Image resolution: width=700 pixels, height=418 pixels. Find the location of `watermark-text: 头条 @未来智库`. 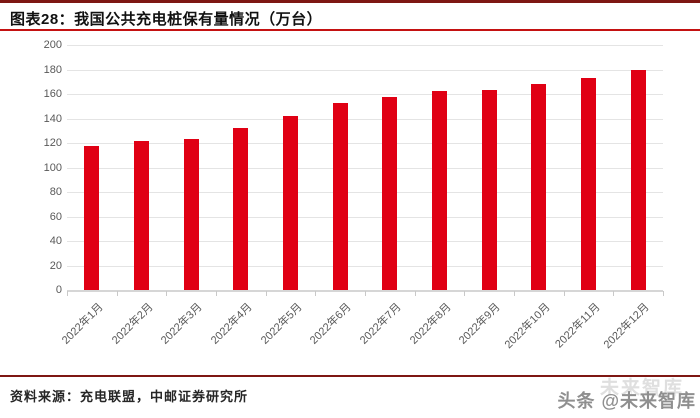

watermark-text: 头条 @未来智库 is located at coordinates (626, 401).